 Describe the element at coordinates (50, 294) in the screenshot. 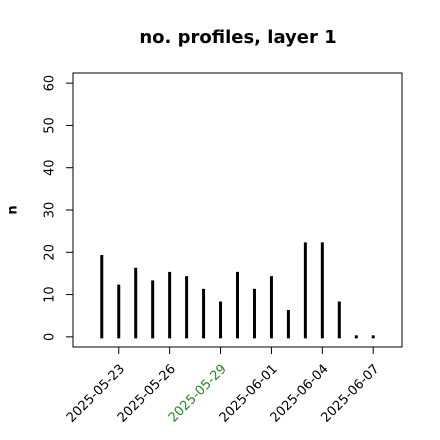

I see `y-tick-label: 10` at that location.